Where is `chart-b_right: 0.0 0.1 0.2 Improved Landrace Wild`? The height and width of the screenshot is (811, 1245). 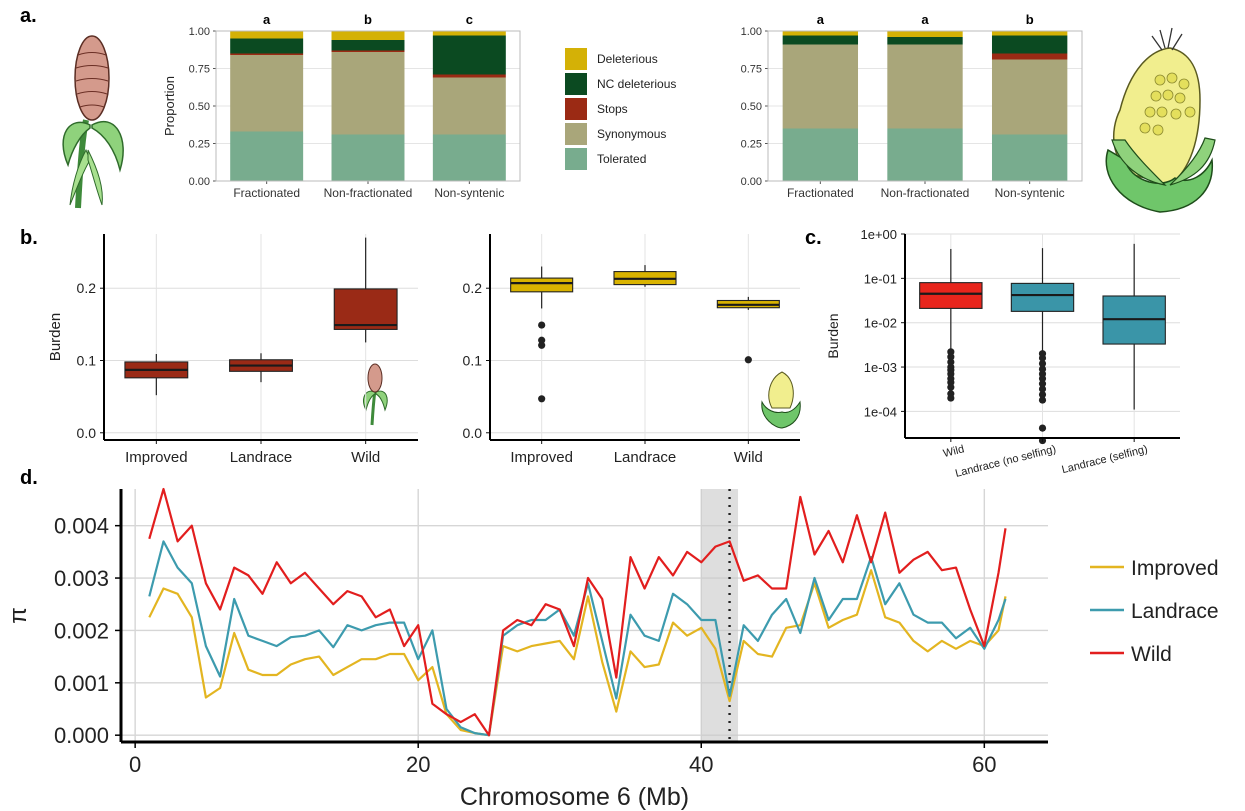
chart-b_right: 0.0 0.1 0.2 Improved Landrace Wild is located at coordinates (631, 350).